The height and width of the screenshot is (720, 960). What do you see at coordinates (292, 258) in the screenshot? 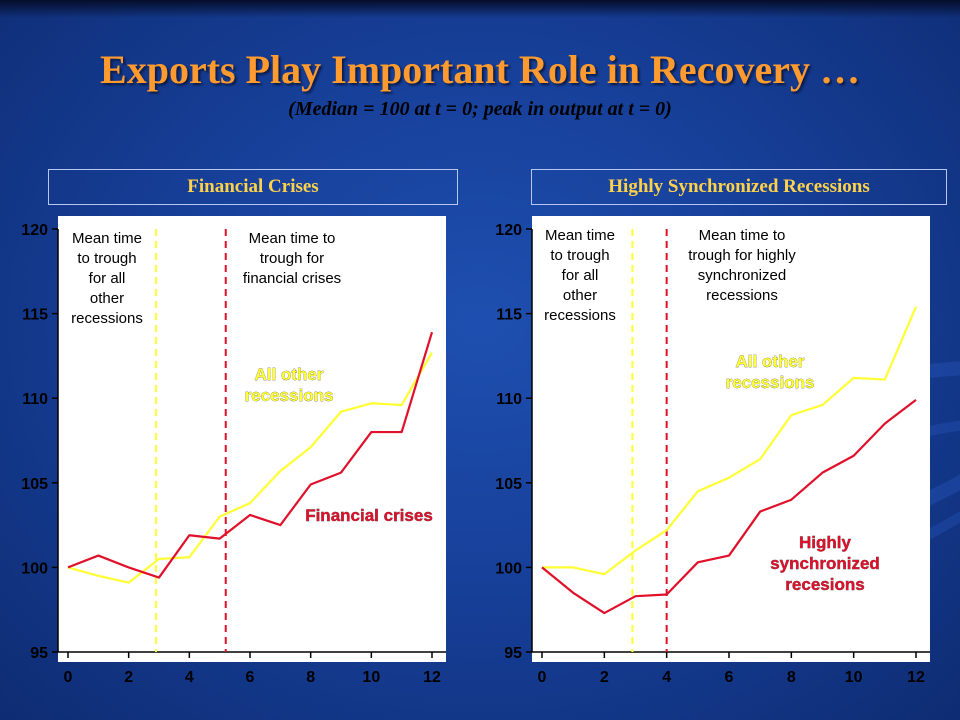
I see `mean-trough-annotation: trough for` at bounding box center [292, 258].